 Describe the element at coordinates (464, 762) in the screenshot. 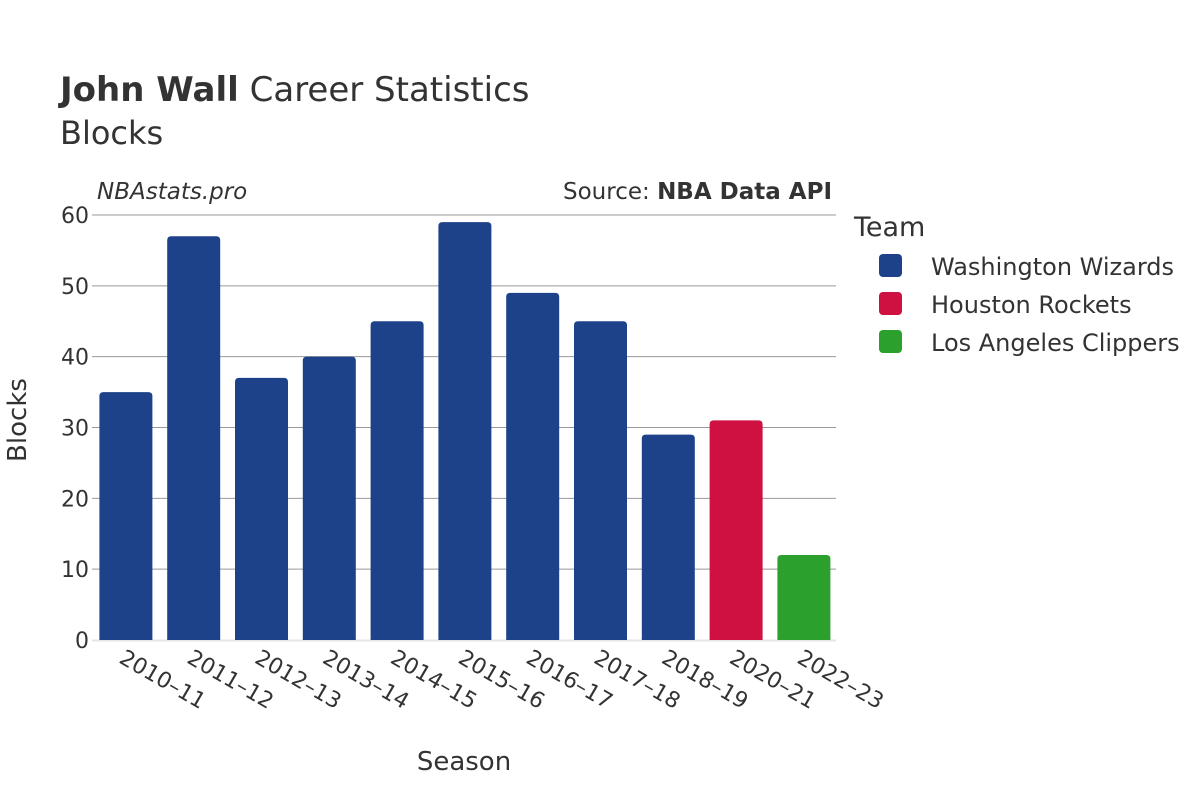

I see `x-axis-title: Season` at that location.